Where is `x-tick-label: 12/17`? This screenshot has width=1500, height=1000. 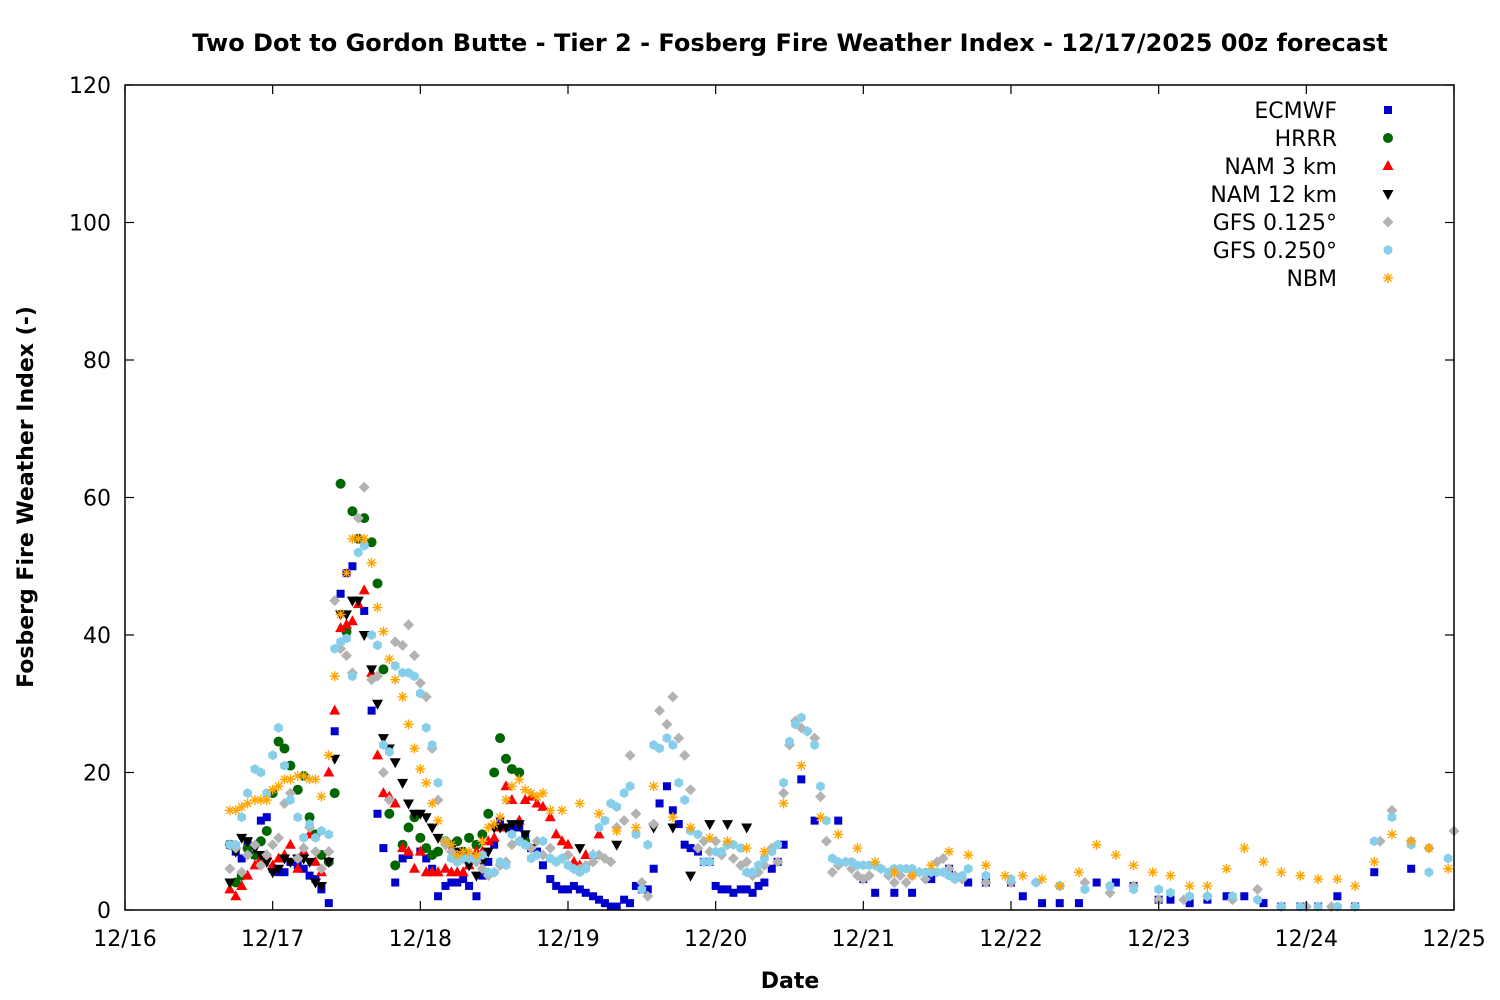 x-tick-label: 12/17 is located at coordinates (272, 939).